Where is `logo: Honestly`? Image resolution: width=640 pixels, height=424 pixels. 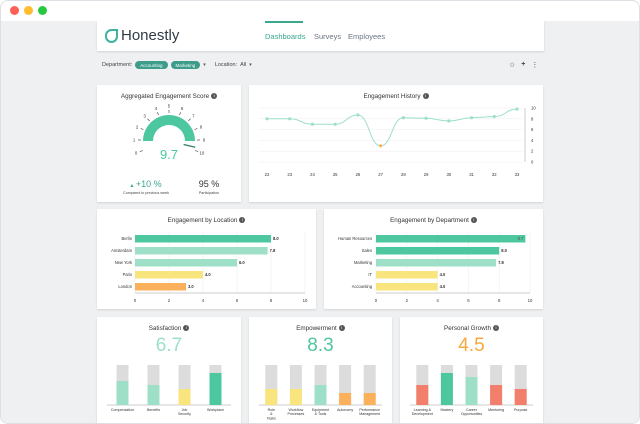 logo: Honestly is located at coordinates (142, 35).